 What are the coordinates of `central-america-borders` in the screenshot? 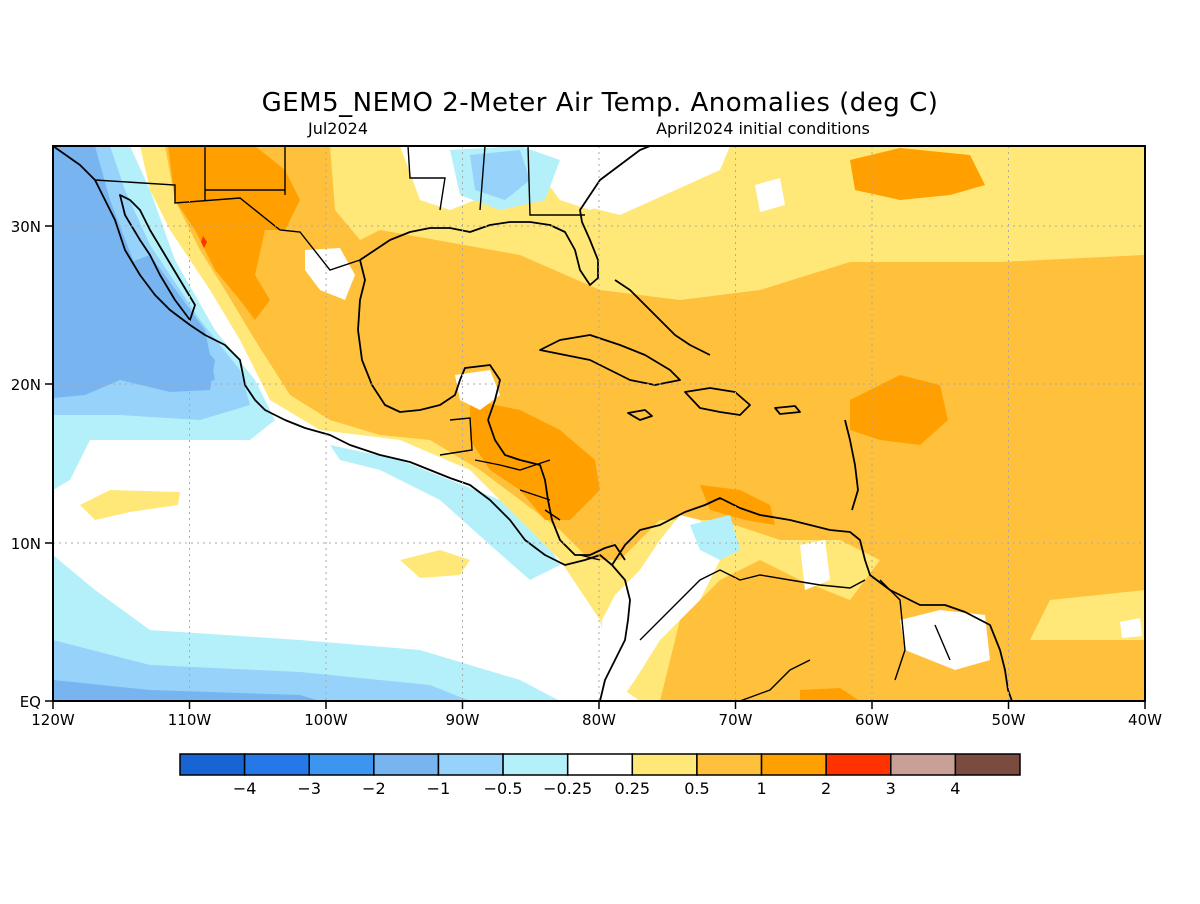 It's located at (520, 489).